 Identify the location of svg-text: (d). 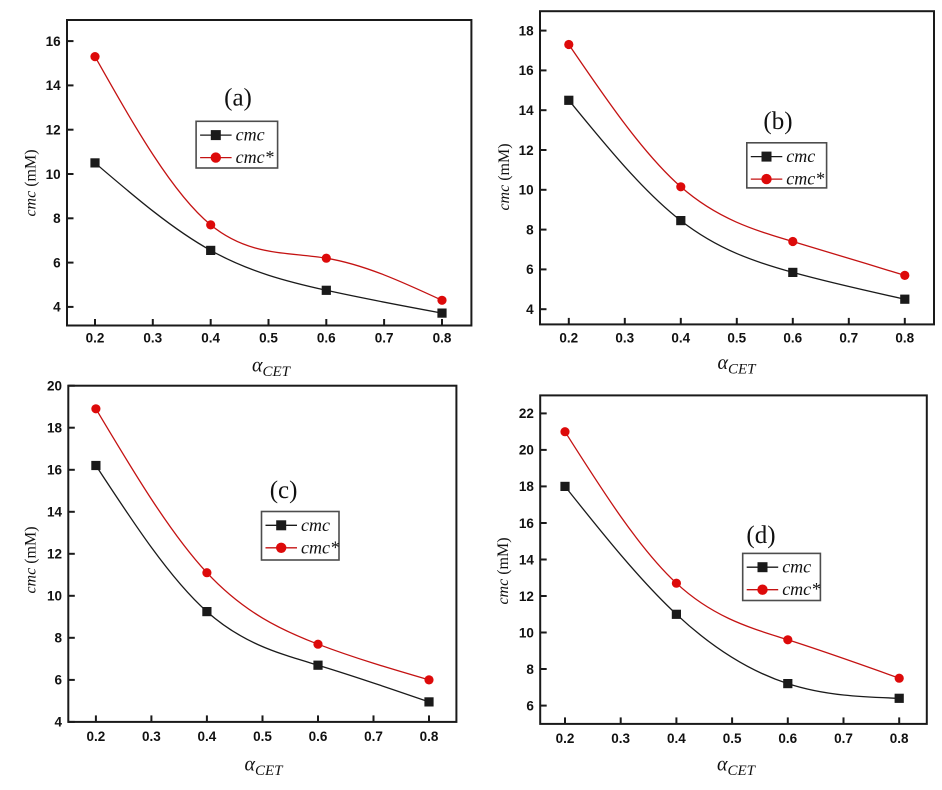
(760, 535).